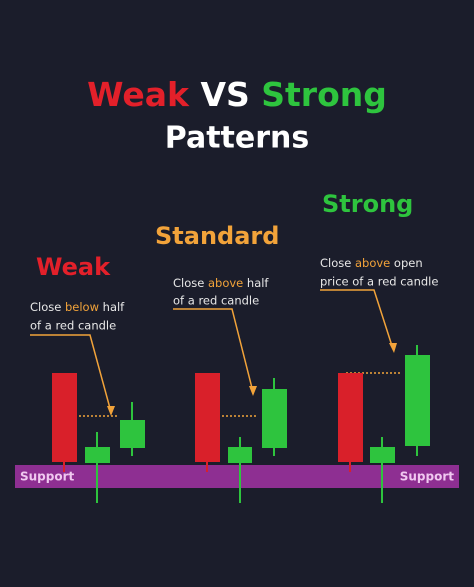 This screenshot has height=587, width=474. What do you see at coordinates (138, 94) in the screenshot?
I see `title-weak: Weak` at bounding box center [138, 94].